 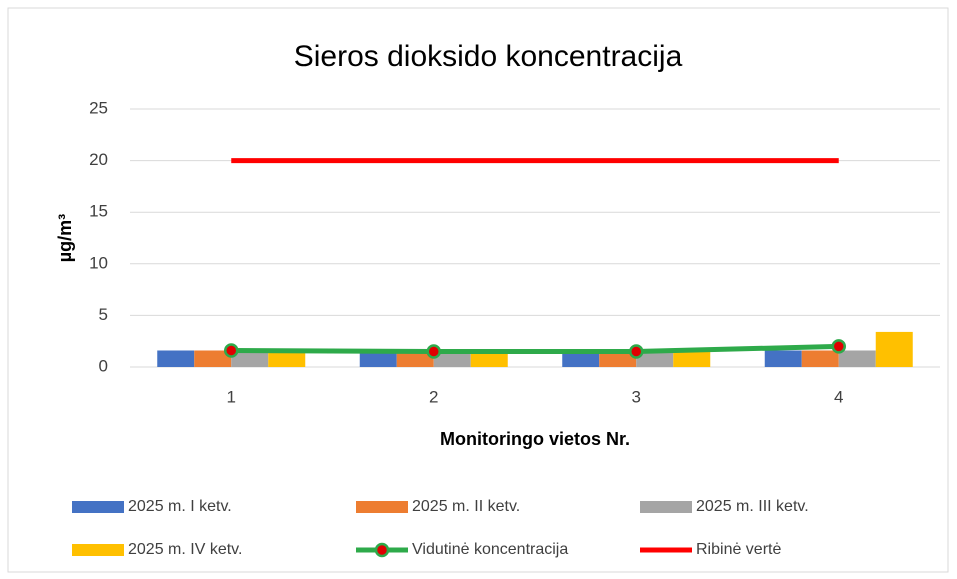 What do you see at coordinates (636, 396) in the screenshot?
I see `x-tick-label: 3` at bounding box center [636, 396].